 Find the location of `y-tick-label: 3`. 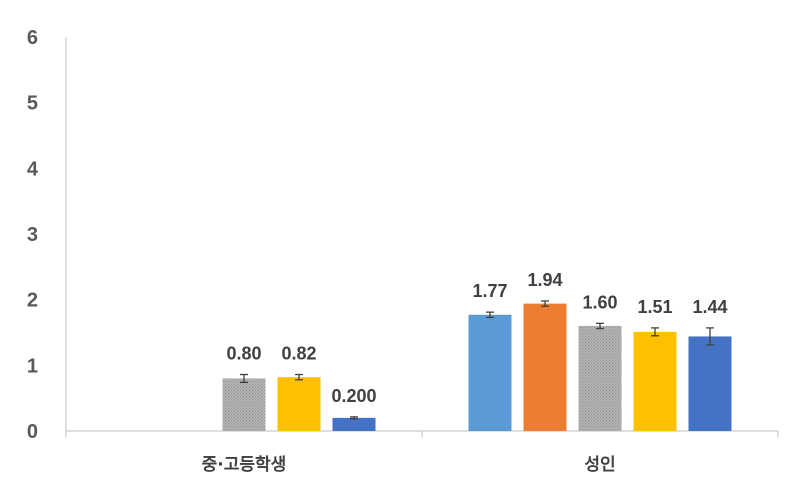

y-tick-label: 3 is located at coordinates (32, 235).